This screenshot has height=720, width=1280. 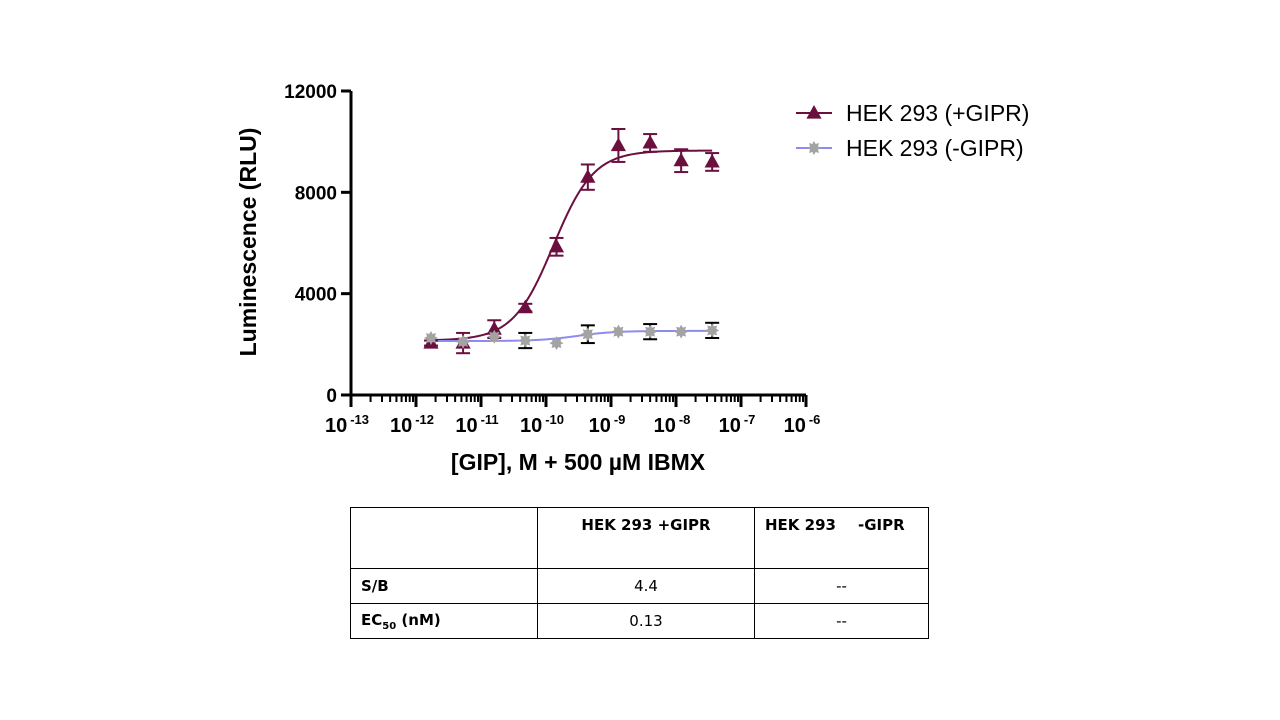 I want to click on table-header-plus-gipr: HEK 293 +GIPR, so click(x=646, y=538).